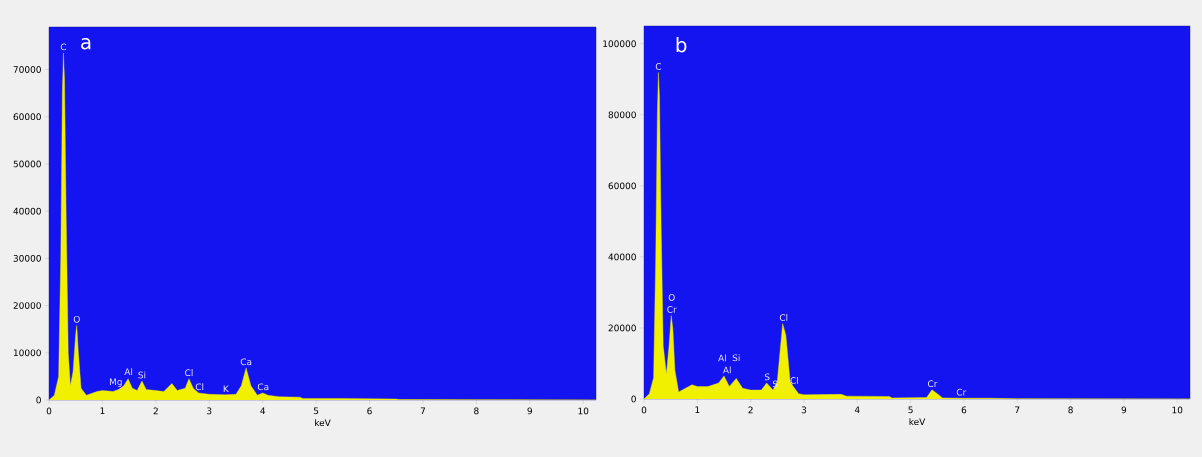 Image resolution: width=1202 pixels, height=457 pixels. What do you see at coordinates (622, 115) in the screenshot?
I see `y-tick-label: 80000` at bounding box center [622, 115].